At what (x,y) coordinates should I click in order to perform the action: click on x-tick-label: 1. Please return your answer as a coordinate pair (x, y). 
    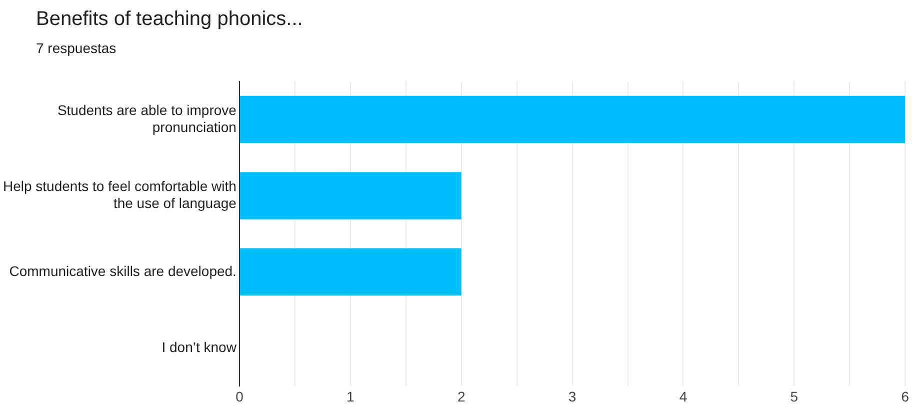
    Looking at the image, I should click on (350, 396).